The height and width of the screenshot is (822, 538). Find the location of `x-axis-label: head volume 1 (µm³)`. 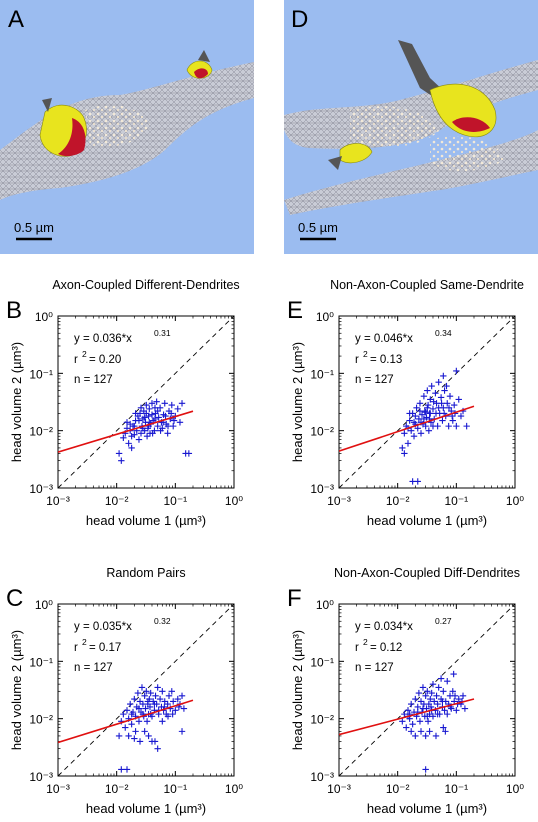

x-axis-label: head volume 1 (µm³) is located at coordinates (427, 808).